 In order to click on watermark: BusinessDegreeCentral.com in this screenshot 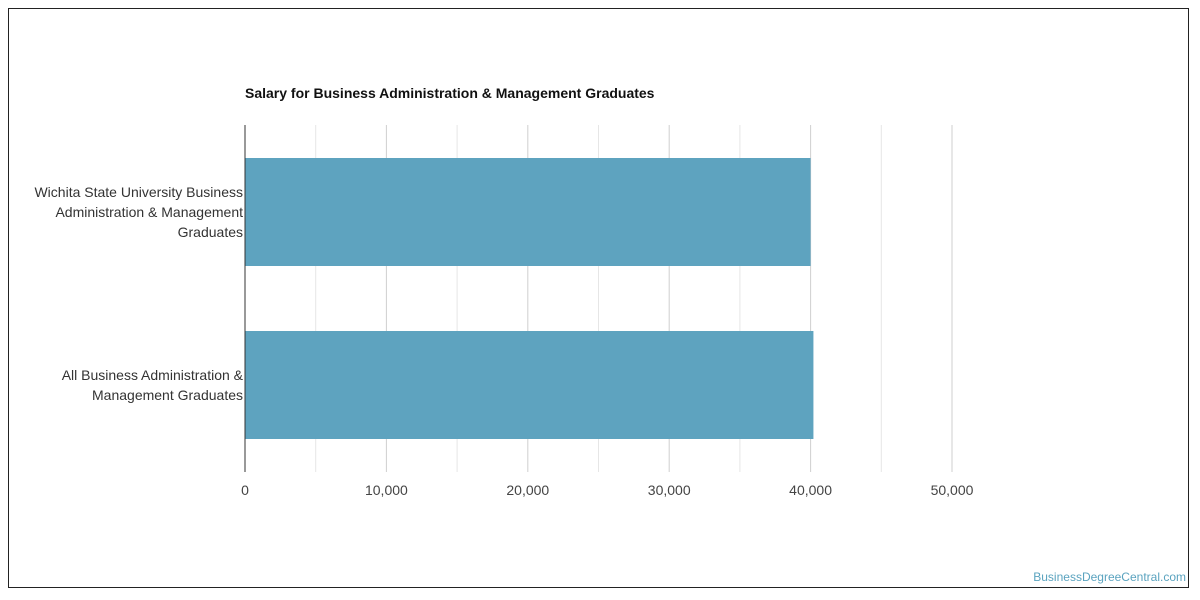, I will do `click(1109, 577)`.